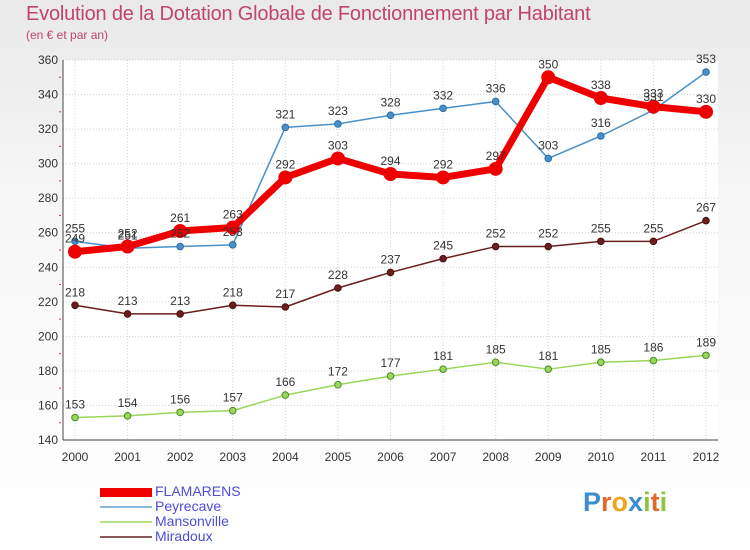 This screenshot has width=750, height=550. Describe the element at coordinates (592, 502) in the screenshot. I see `logo-letter: P` at that location.